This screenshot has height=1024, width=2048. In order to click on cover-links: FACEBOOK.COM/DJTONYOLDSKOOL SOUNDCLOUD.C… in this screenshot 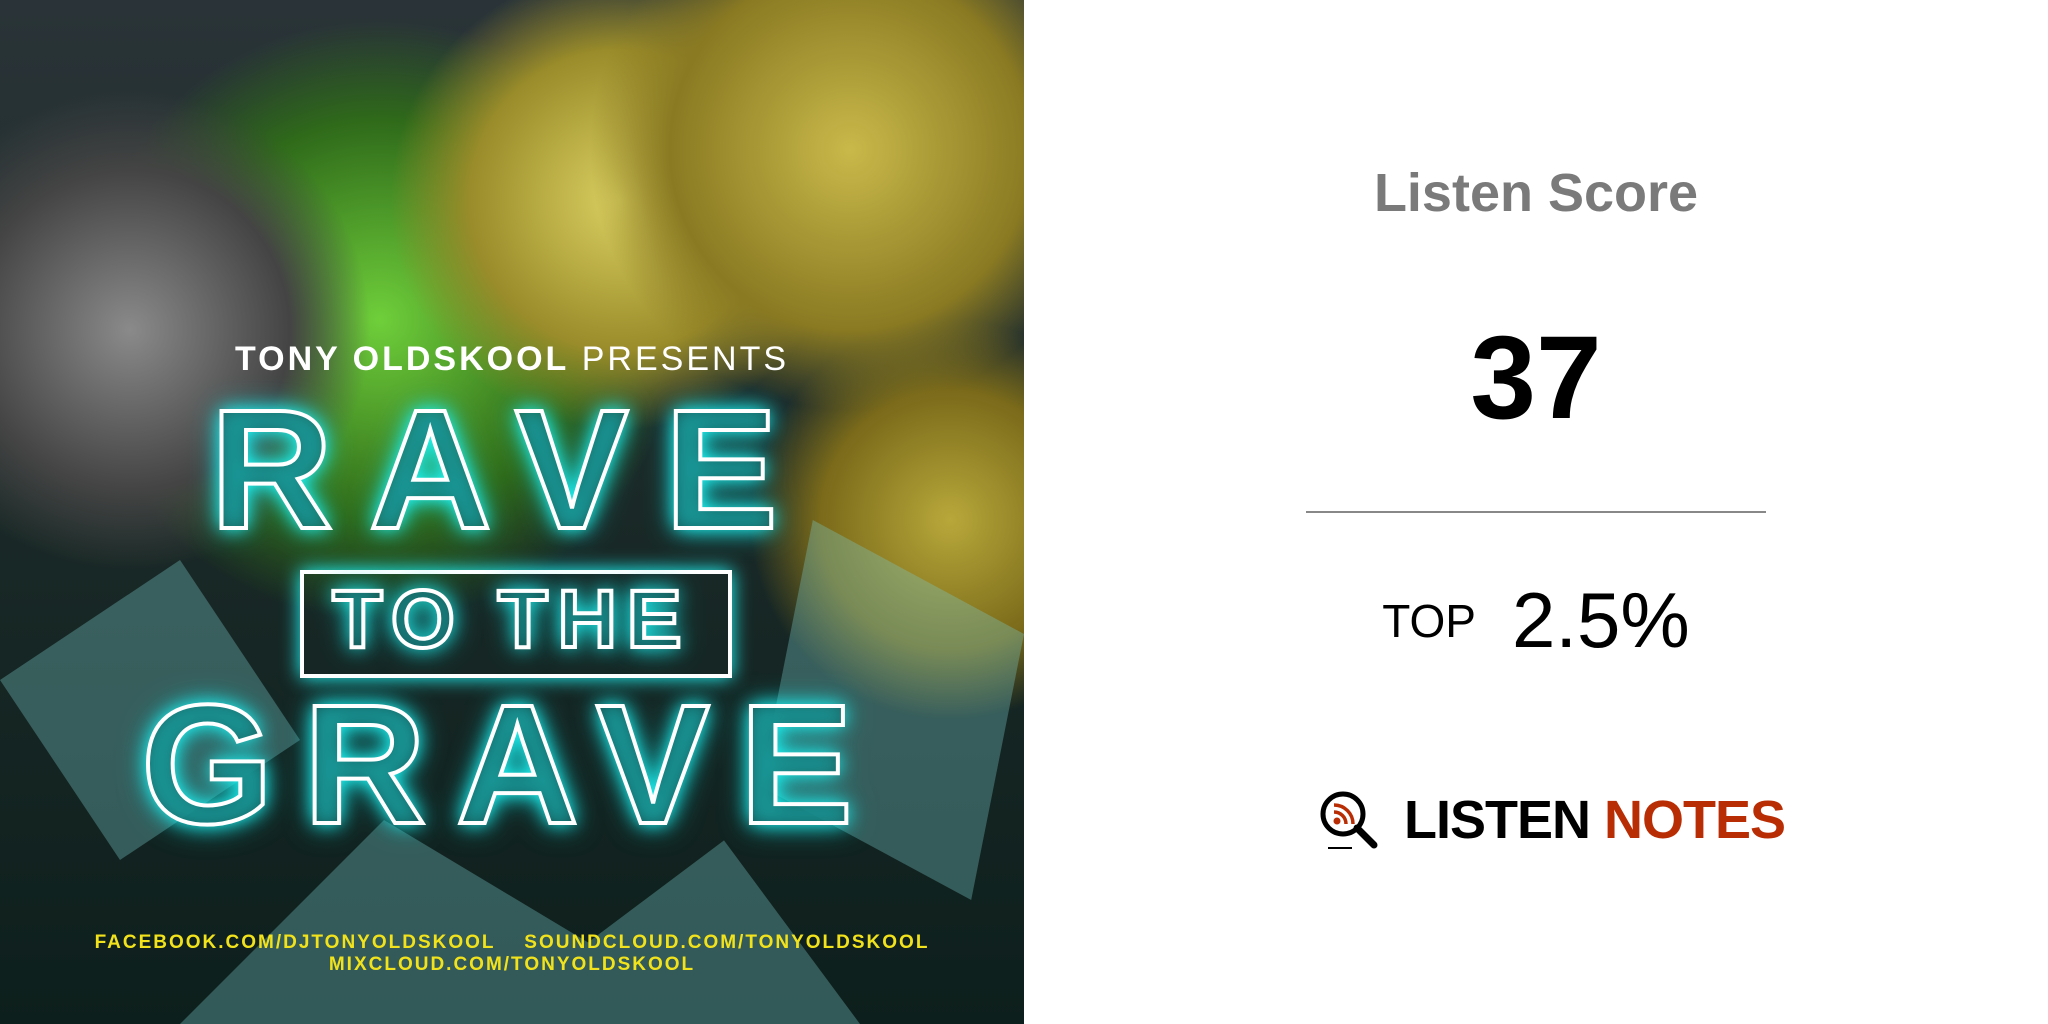, I will do `click(512, 942)`.